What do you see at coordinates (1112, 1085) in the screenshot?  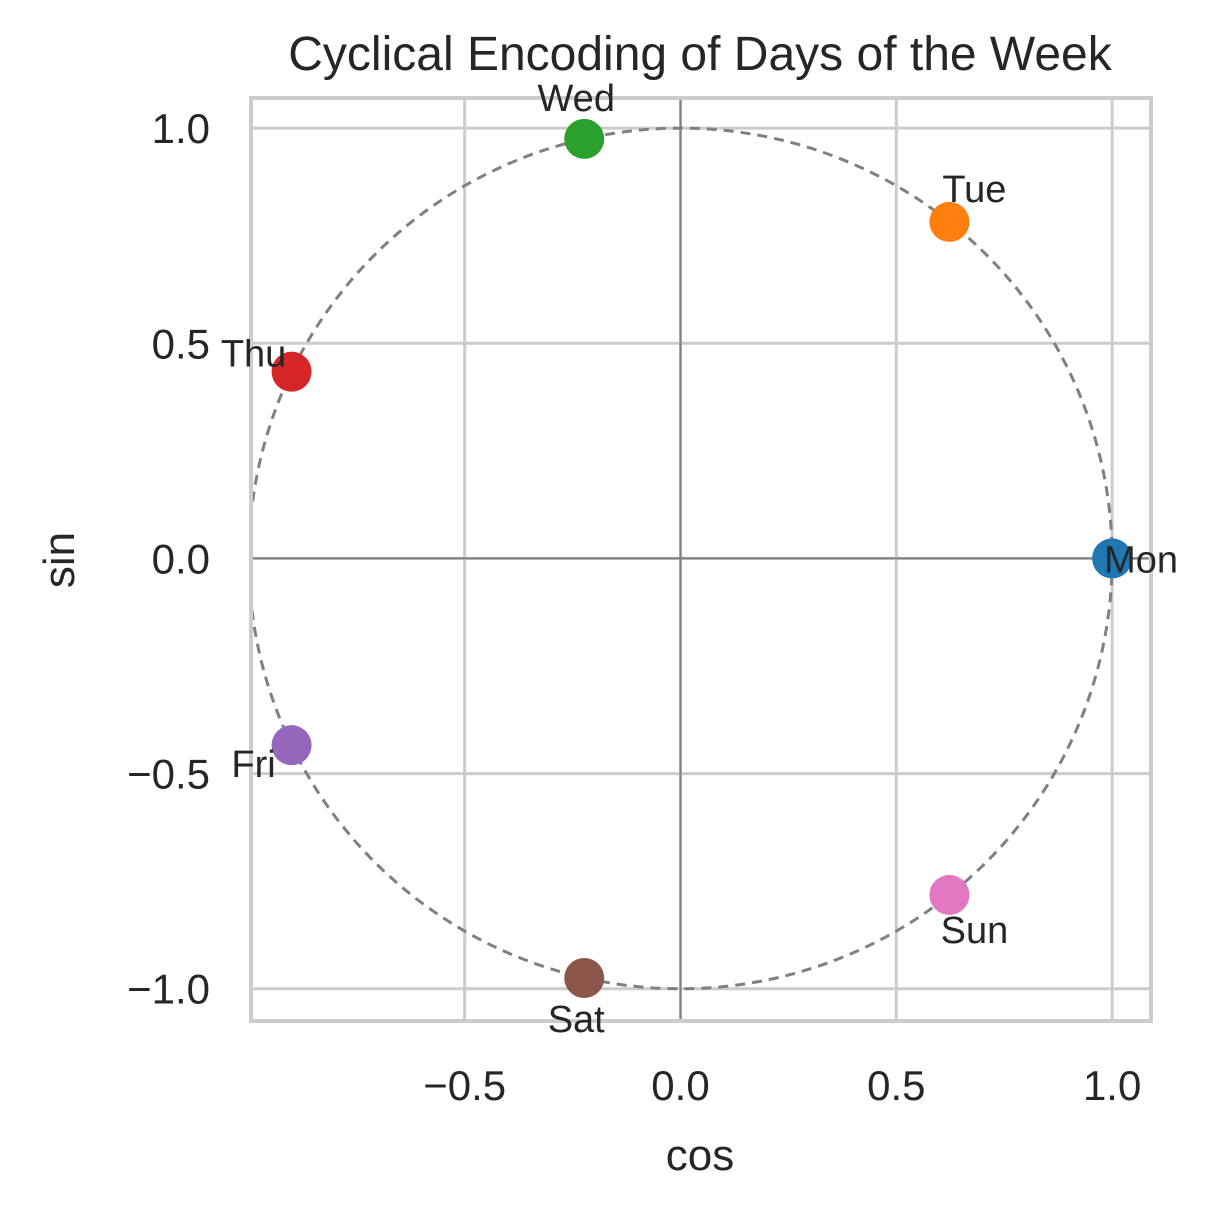 I see `x-tick-label: 1.0` at bounding box center [1112, 1085].